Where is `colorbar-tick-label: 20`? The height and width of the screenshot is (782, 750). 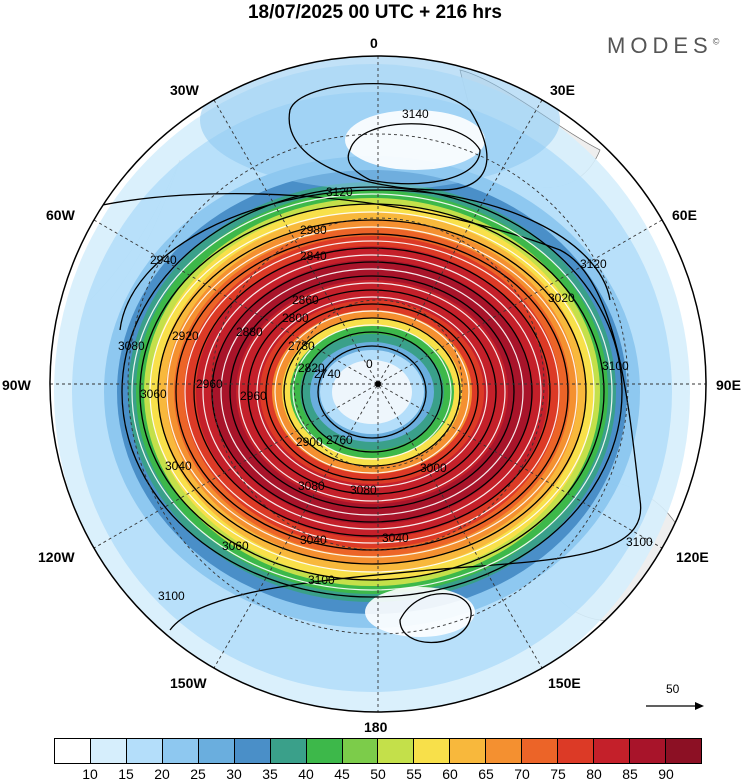
colorbar-tick-label: 20 is located at coordinates (162, 774).